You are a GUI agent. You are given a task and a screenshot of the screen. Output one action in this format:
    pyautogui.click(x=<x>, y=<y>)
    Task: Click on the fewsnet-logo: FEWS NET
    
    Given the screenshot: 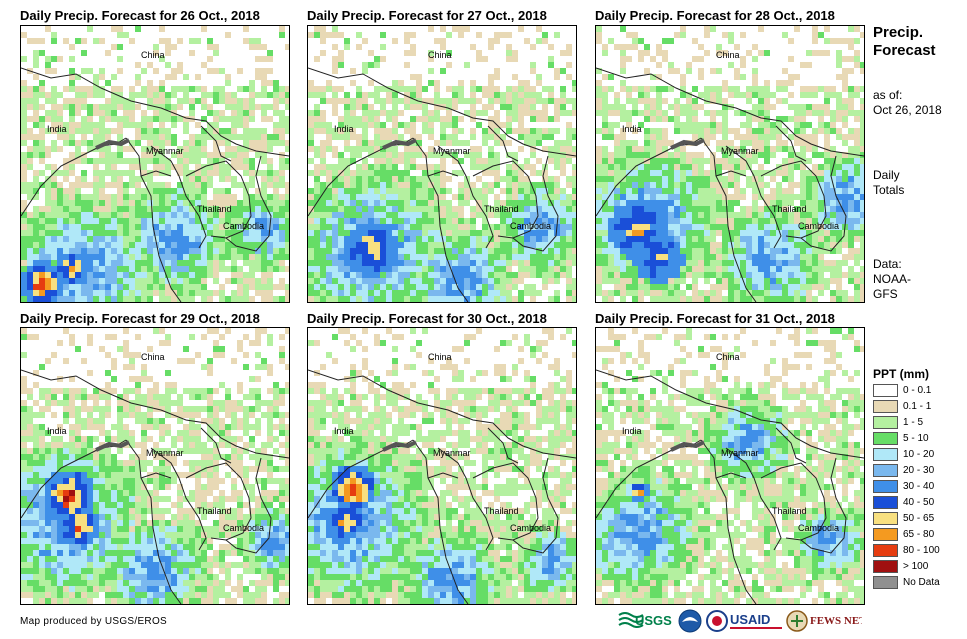 What is the action you would take?
    pyautogui.click(x=826, y=621)
    